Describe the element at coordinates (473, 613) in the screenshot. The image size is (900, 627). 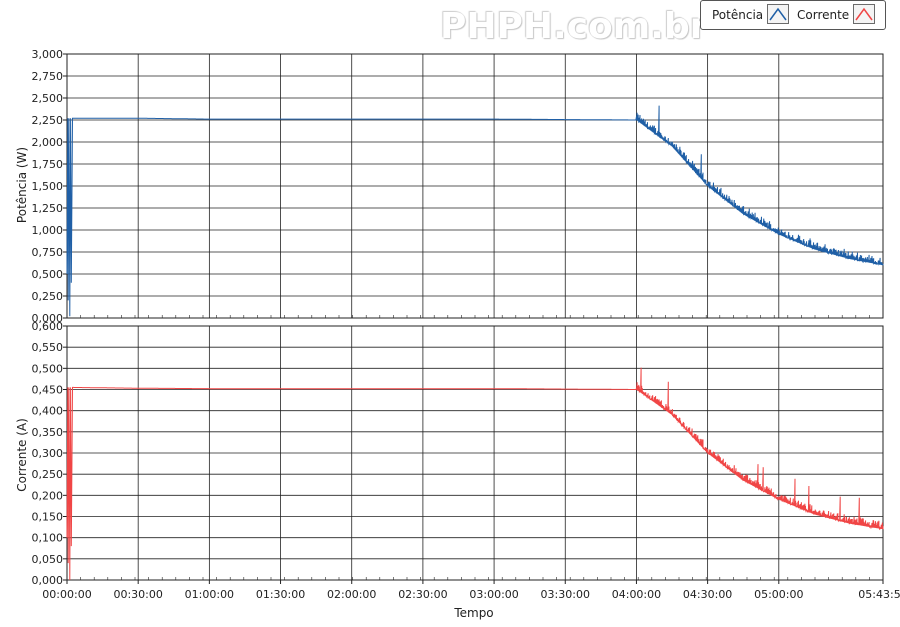
I see `x-axis-label: Tempo` at that location.